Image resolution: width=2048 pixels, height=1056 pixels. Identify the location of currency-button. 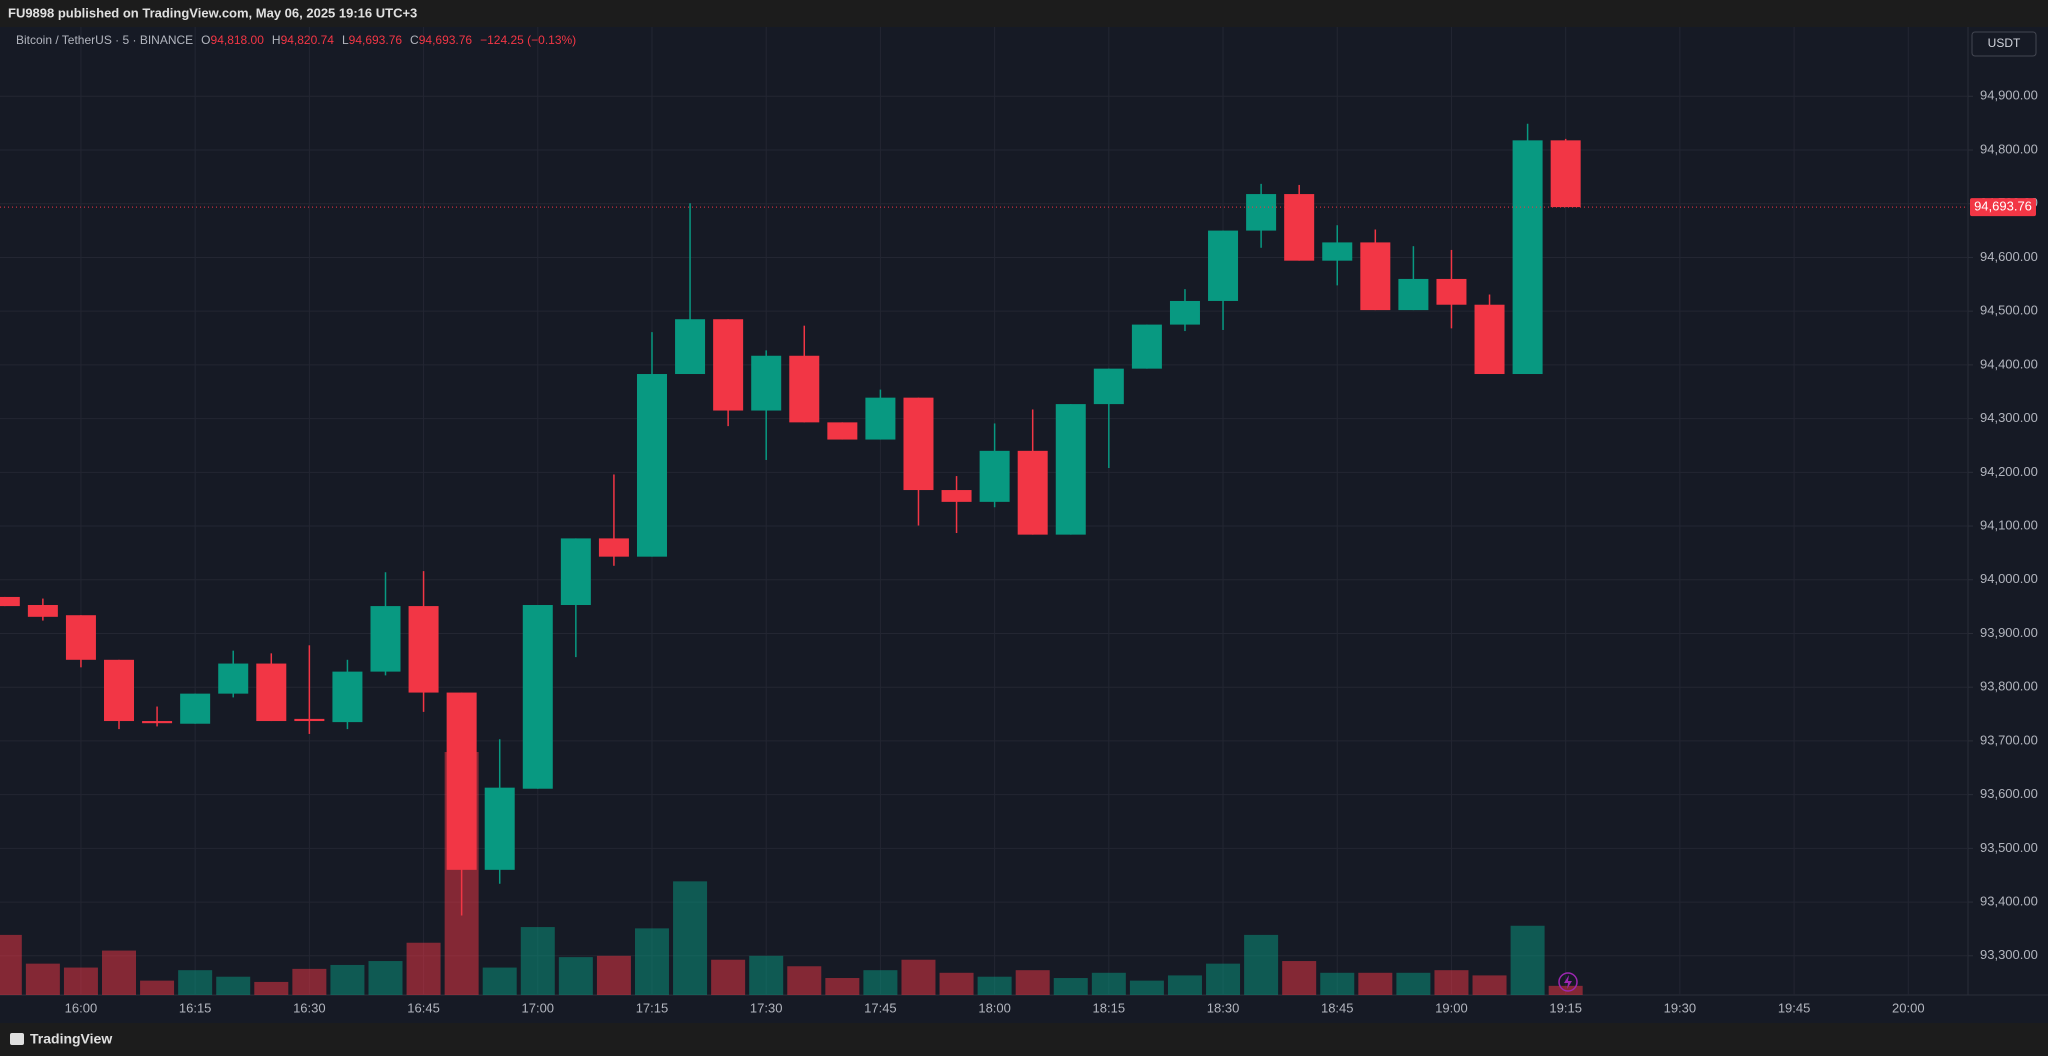
(2004, 44).